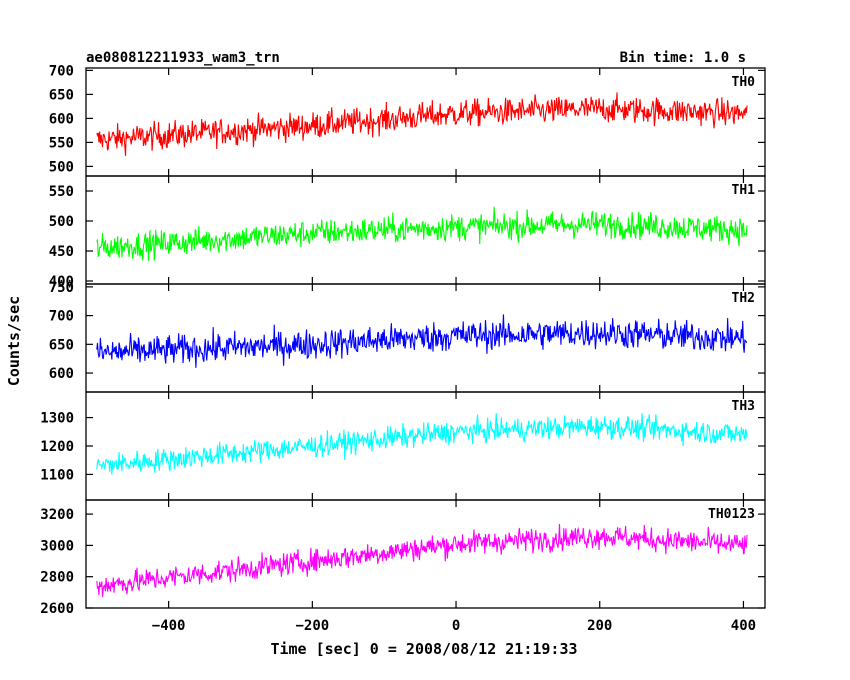 This screenshot has width=850, height=680. I want to click on y-tick-label: 2600, so click(57, 609).